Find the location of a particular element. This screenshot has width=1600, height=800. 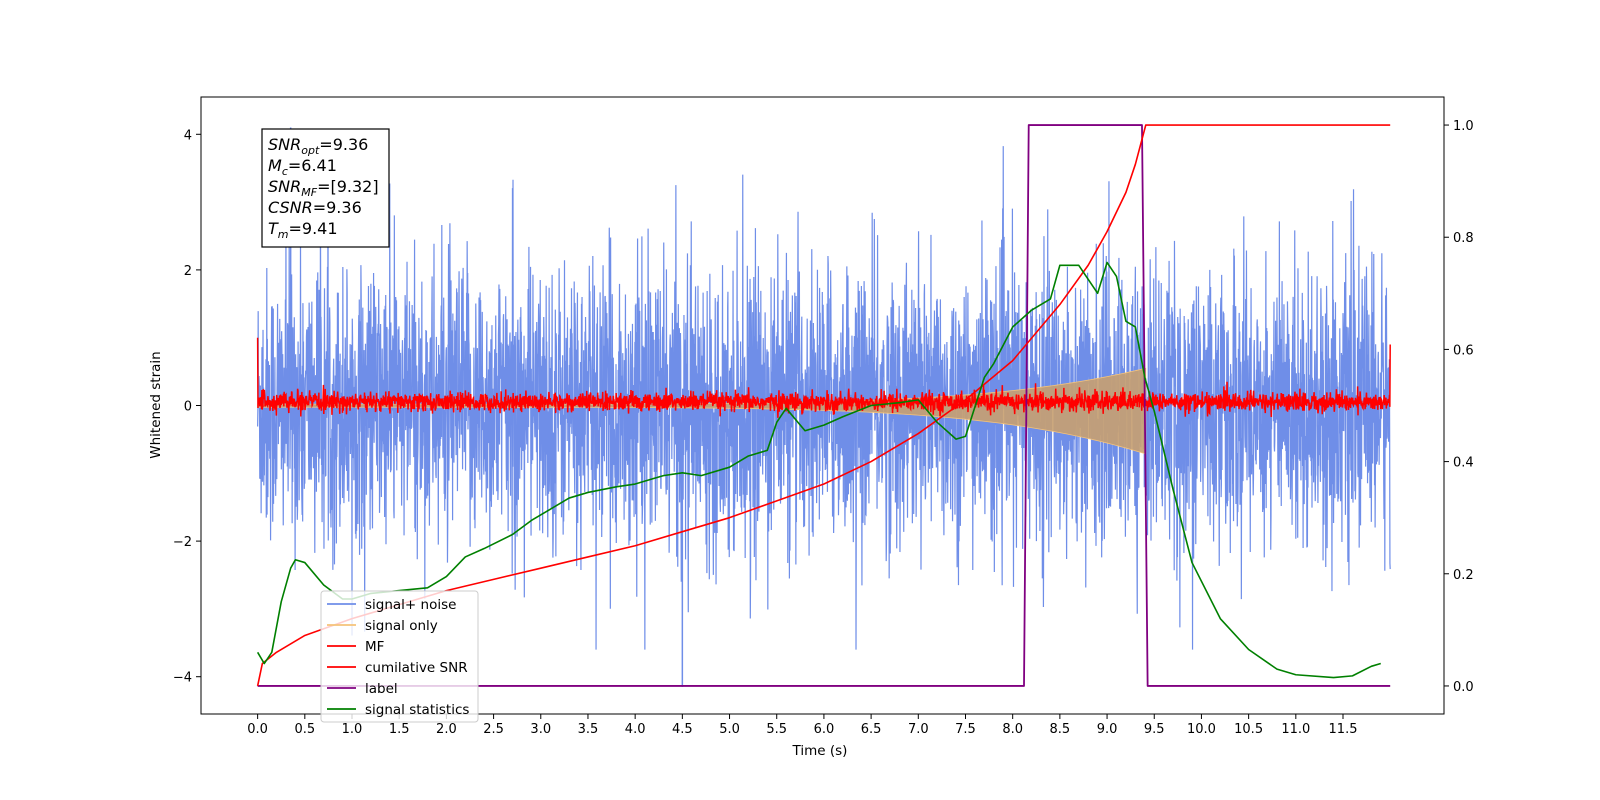

y-right-tick-label: 0.6 is located at coordinates (1463, 350).